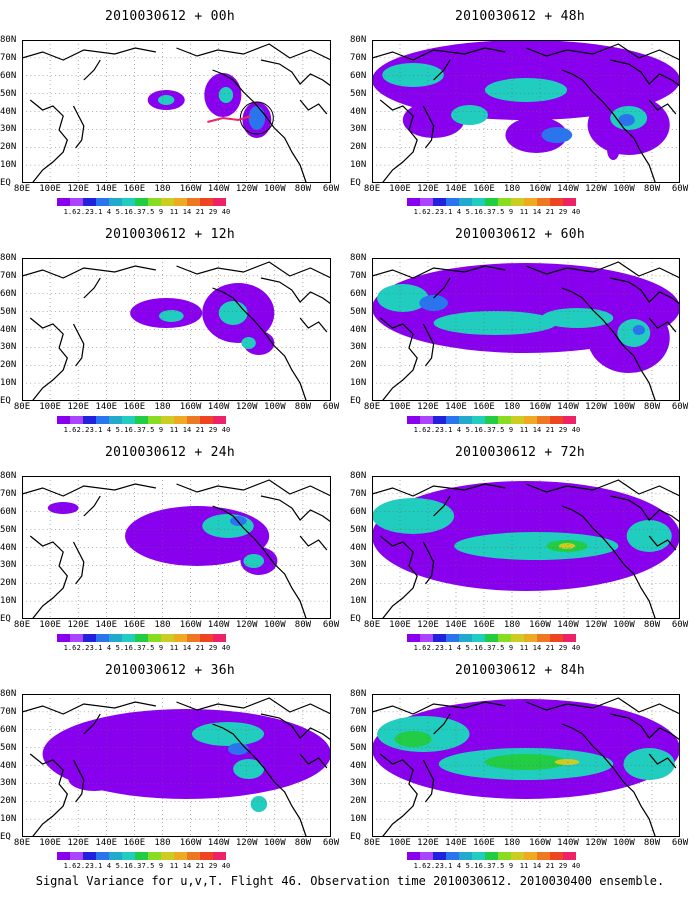  I want to click on latitude-label: 40N, so click(358, 547).